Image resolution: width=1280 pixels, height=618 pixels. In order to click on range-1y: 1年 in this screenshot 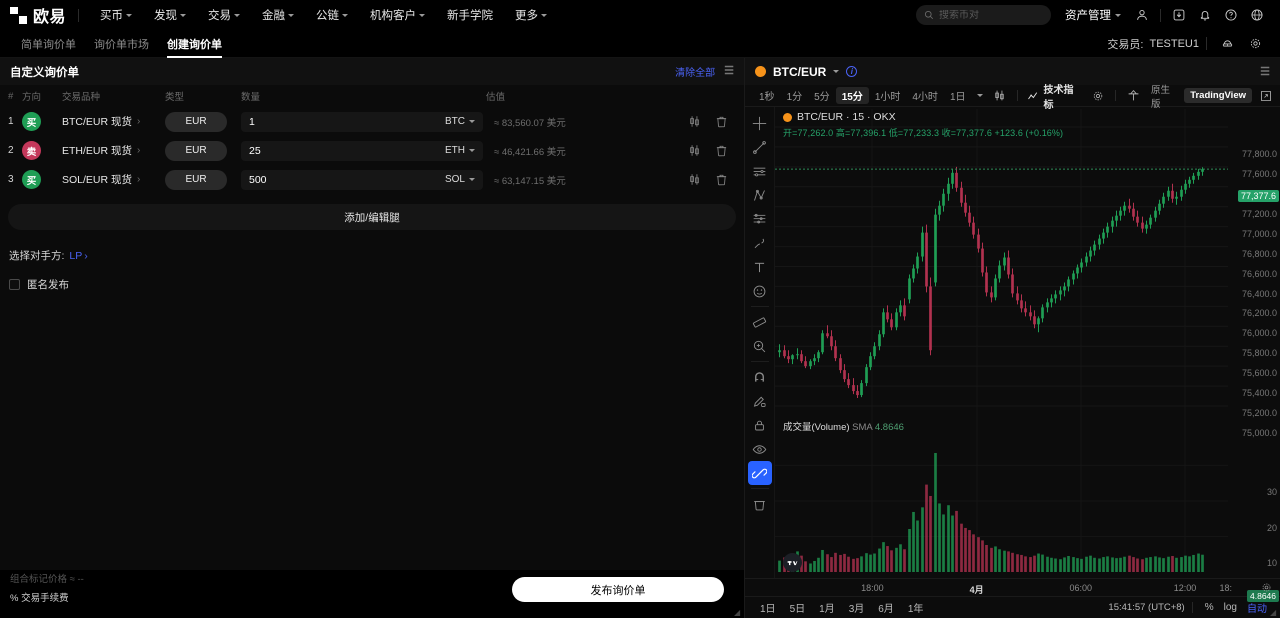, I will do `click(915, 609)`.